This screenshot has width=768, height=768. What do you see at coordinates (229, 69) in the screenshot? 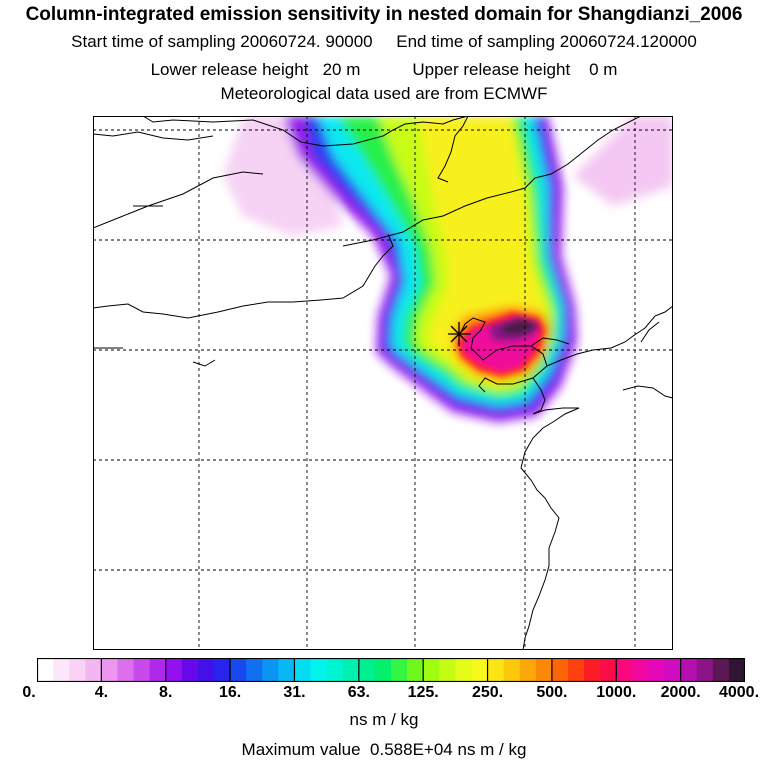
I see `lower-release-label: Lower release height` at bounding box center [229, 69].